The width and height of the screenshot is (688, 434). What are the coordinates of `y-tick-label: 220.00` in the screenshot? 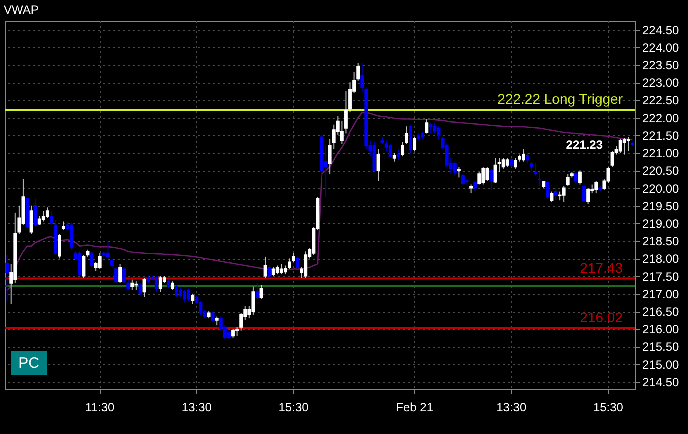 It's located at (661, 189).